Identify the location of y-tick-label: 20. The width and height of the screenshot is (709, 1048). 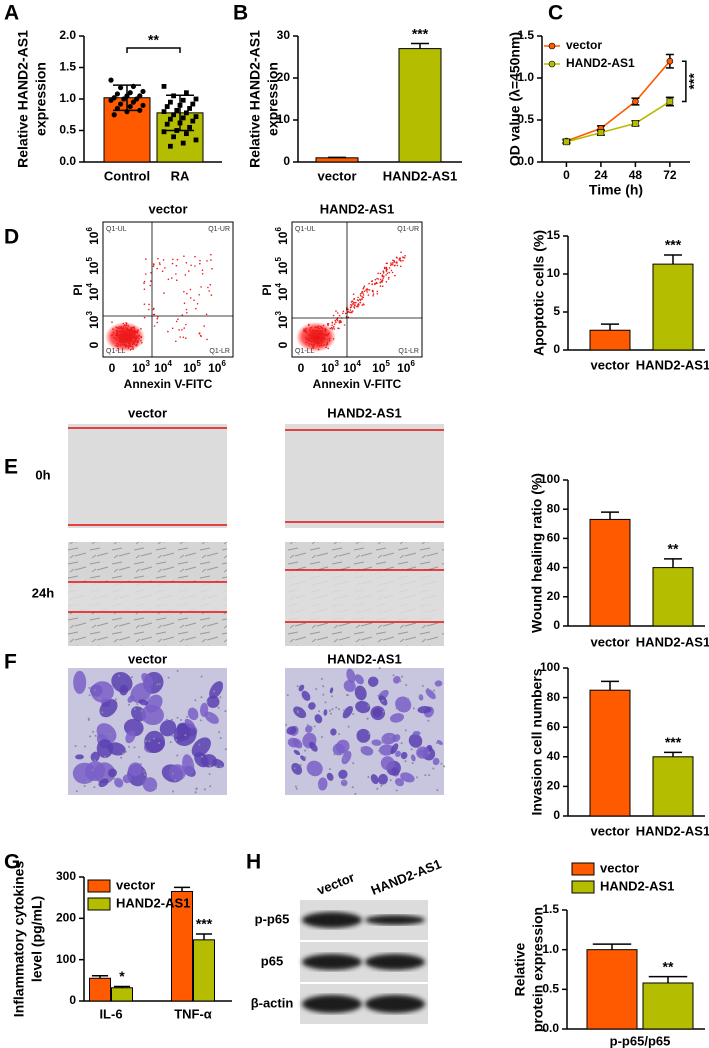
(554, 786).